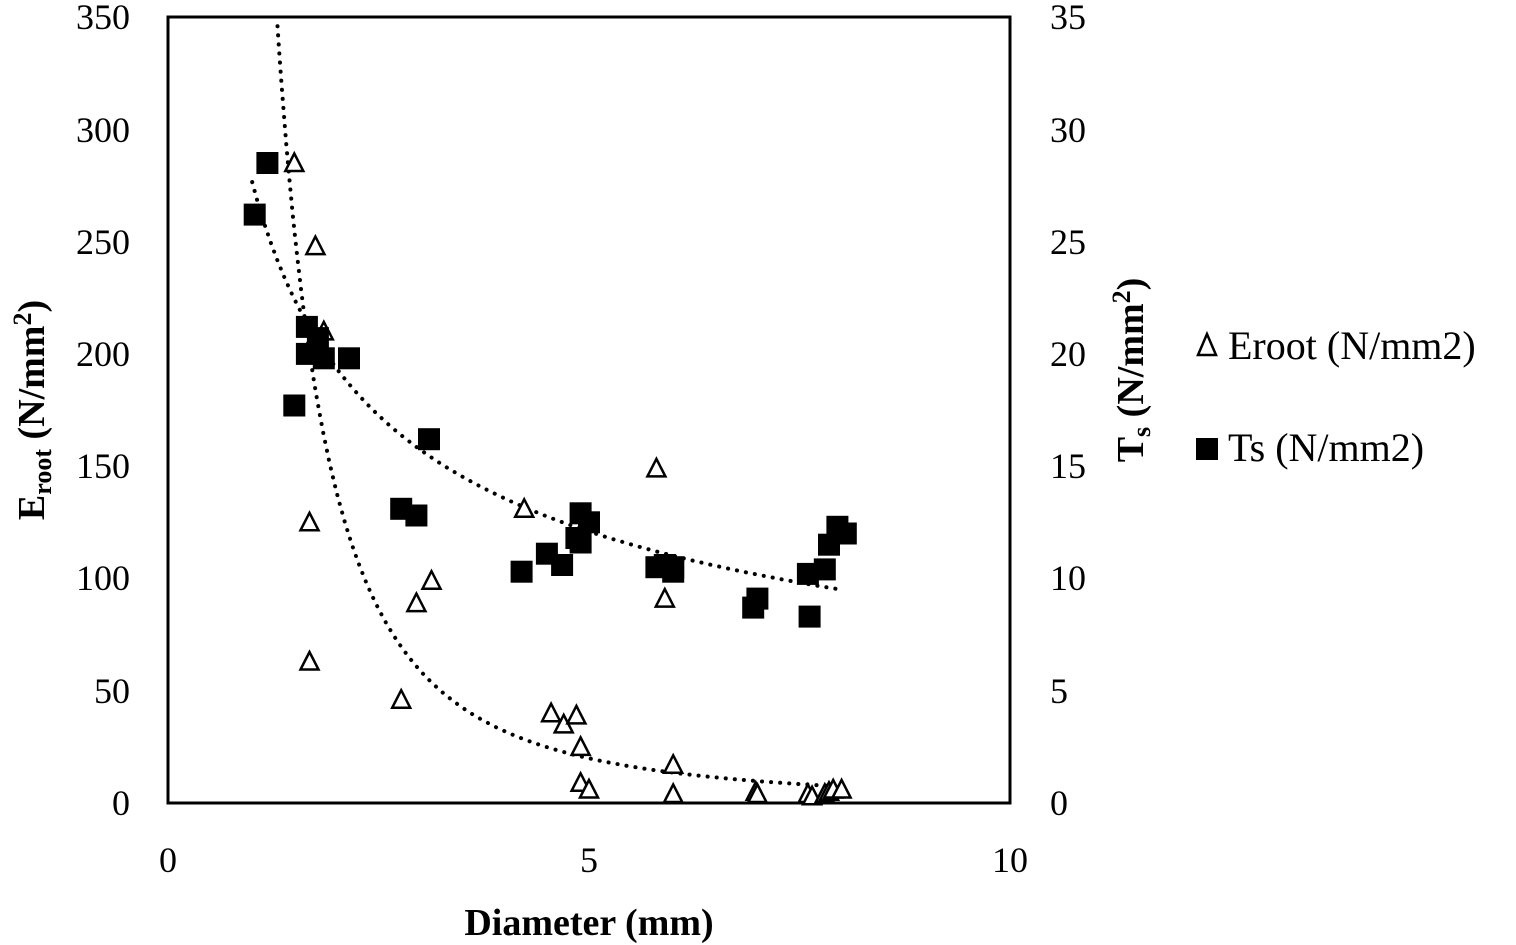 The image size is (1516, 945). What do you see at coordinates (168, 860) in the screenshot?
I see `x-tick-label: 0` at bounding box center [168, 860].